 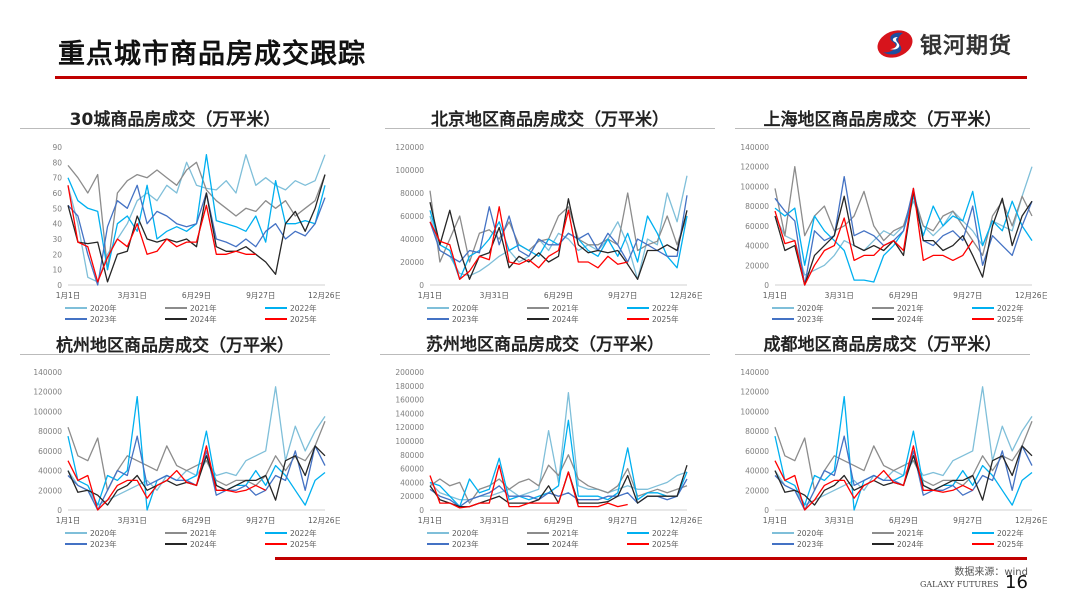 What do you see at coordinates (212, 54) in the screenshot?
I see `page-title: 重点城市商品房成交跟踪` at bounding box center [212, 54].